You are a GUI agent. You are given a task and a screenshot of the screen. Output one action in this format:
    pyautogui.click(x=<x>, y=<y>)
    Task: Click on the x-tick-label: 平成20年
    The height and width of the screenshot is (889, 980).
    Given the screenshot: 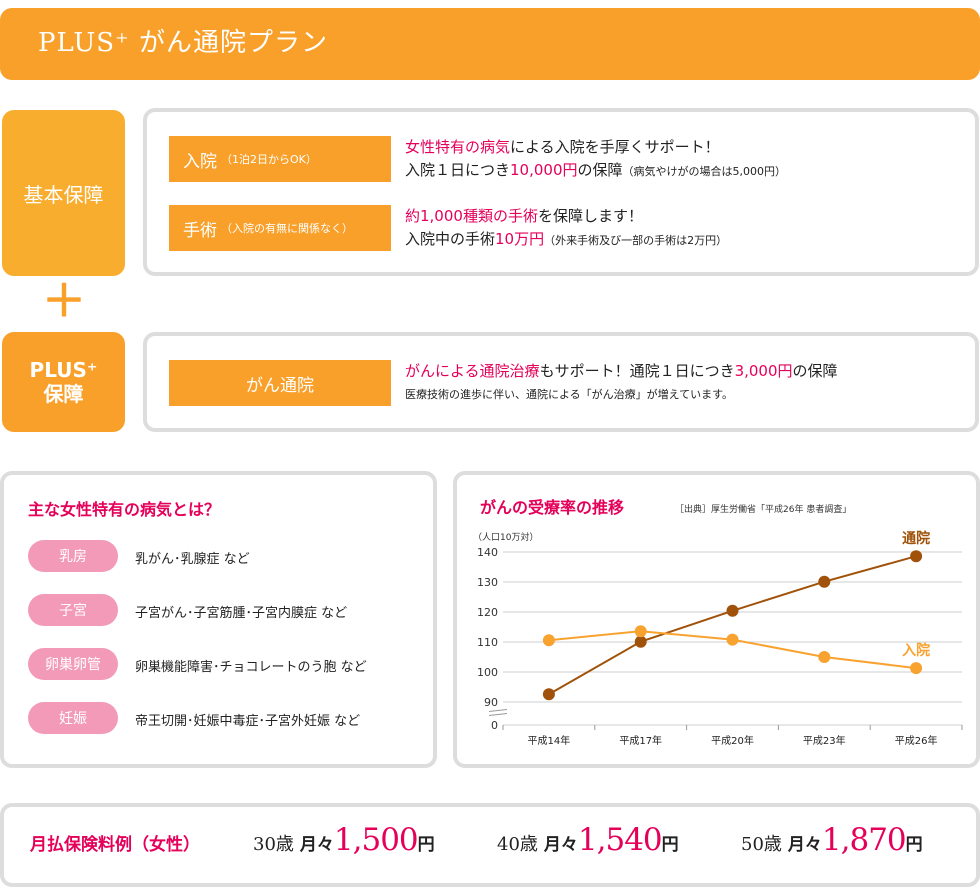 What is the action you would take?
    pyautogui.click(x=732, y=740)
    